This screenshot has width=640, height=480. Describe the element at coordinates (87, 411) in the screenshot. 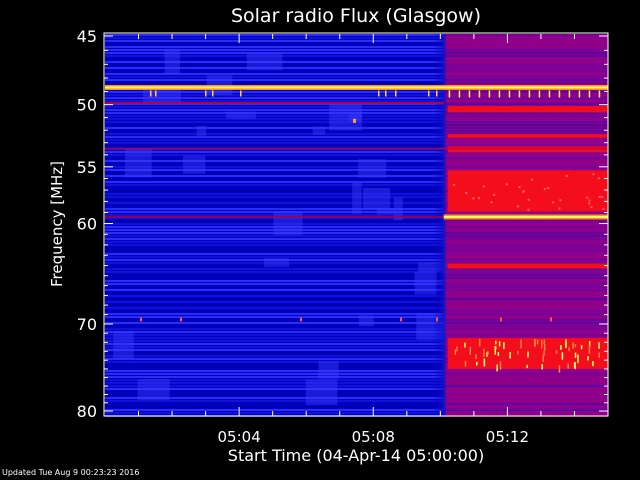

I see `y-tick-label: 80` at that location.